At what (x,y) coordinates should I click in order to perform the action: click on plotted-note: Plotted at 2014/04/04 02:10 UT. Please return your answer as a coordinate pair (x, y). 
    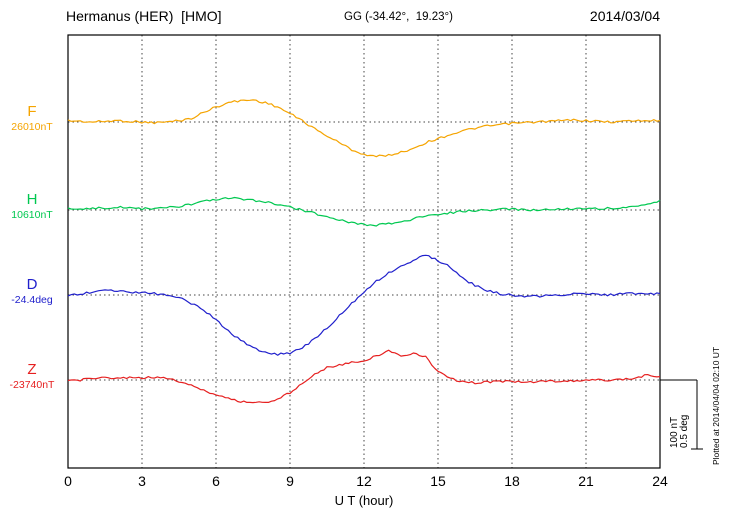
    Looking at the image, I should click on (716, 406).